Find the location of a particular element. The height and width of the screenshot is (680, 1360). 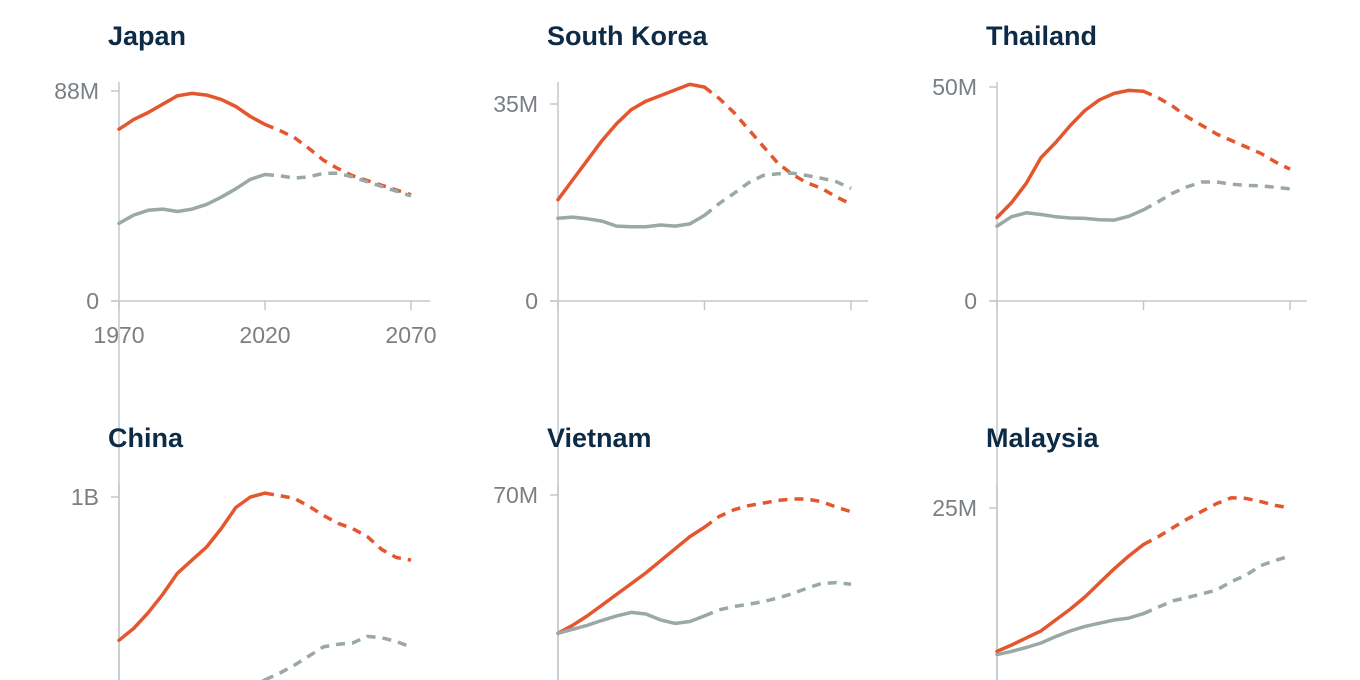

y-tick-label: 88M is located at coordinates (76, 91).